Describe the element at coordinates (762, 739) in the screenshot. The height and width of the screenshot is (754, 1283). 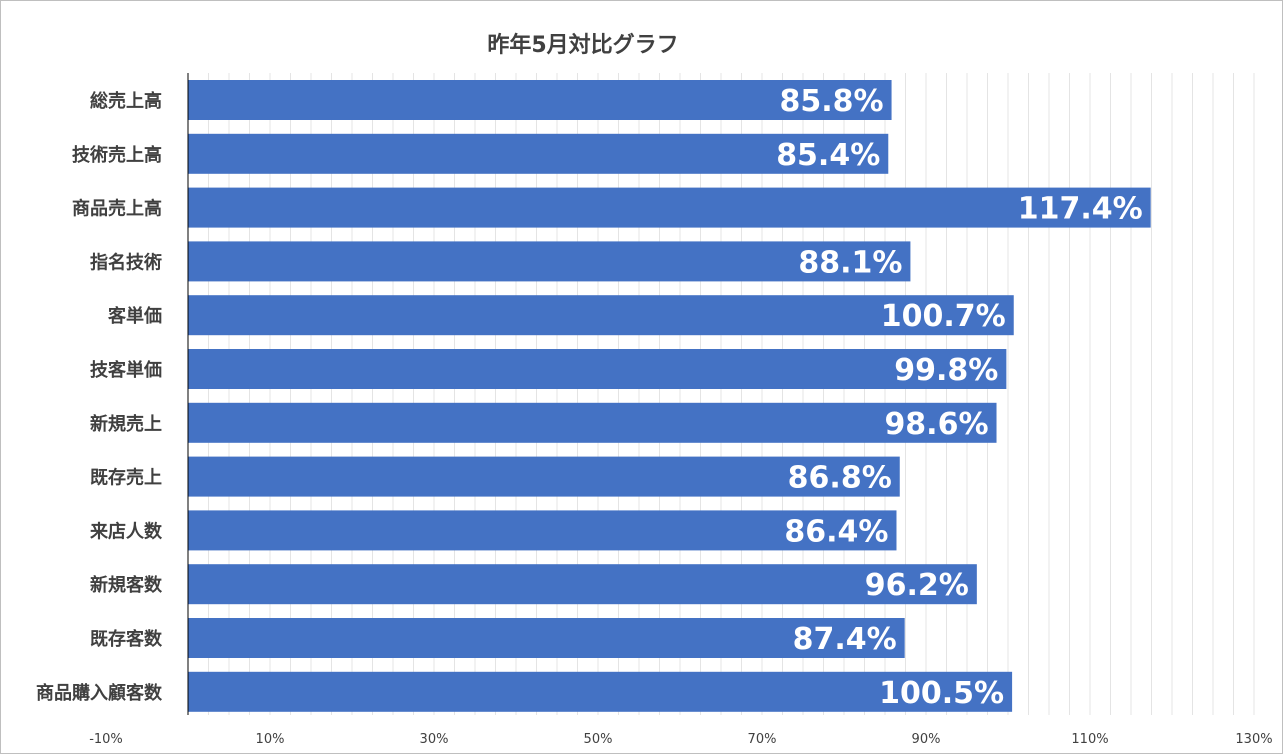
I see `x-tick-label: 70%` at that location.